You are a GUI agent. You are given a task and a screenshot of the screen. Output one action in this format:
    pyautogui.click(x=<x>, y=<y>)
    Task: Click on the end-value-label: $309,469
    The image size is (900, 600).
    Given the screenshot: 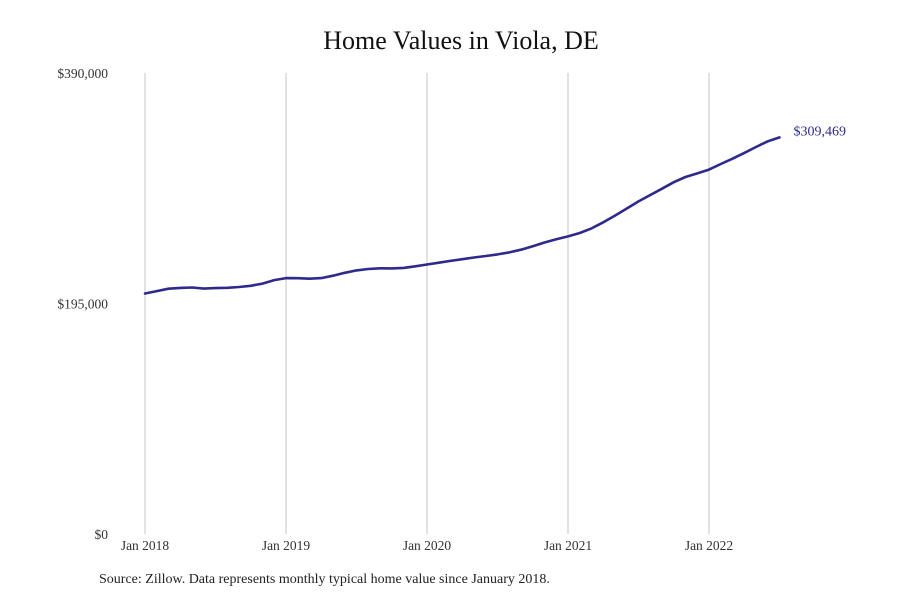 What is the action you would take?
    pyautogui.click(x=820, y=131)
    